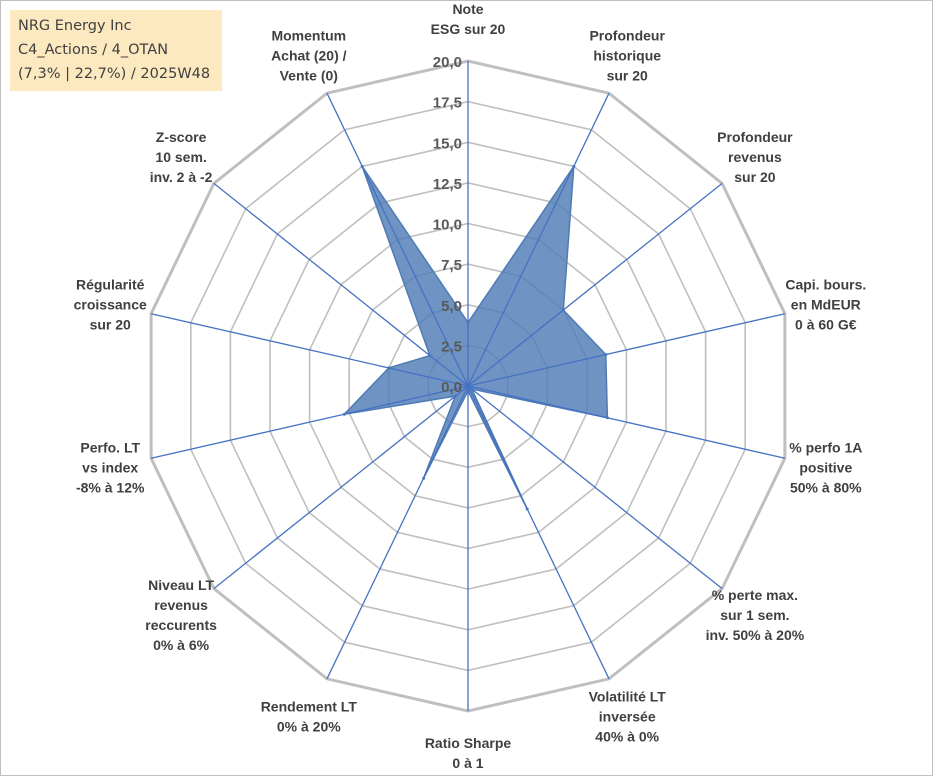  I want to click on axis-label-4-line-1: positive, so click(825, 468).